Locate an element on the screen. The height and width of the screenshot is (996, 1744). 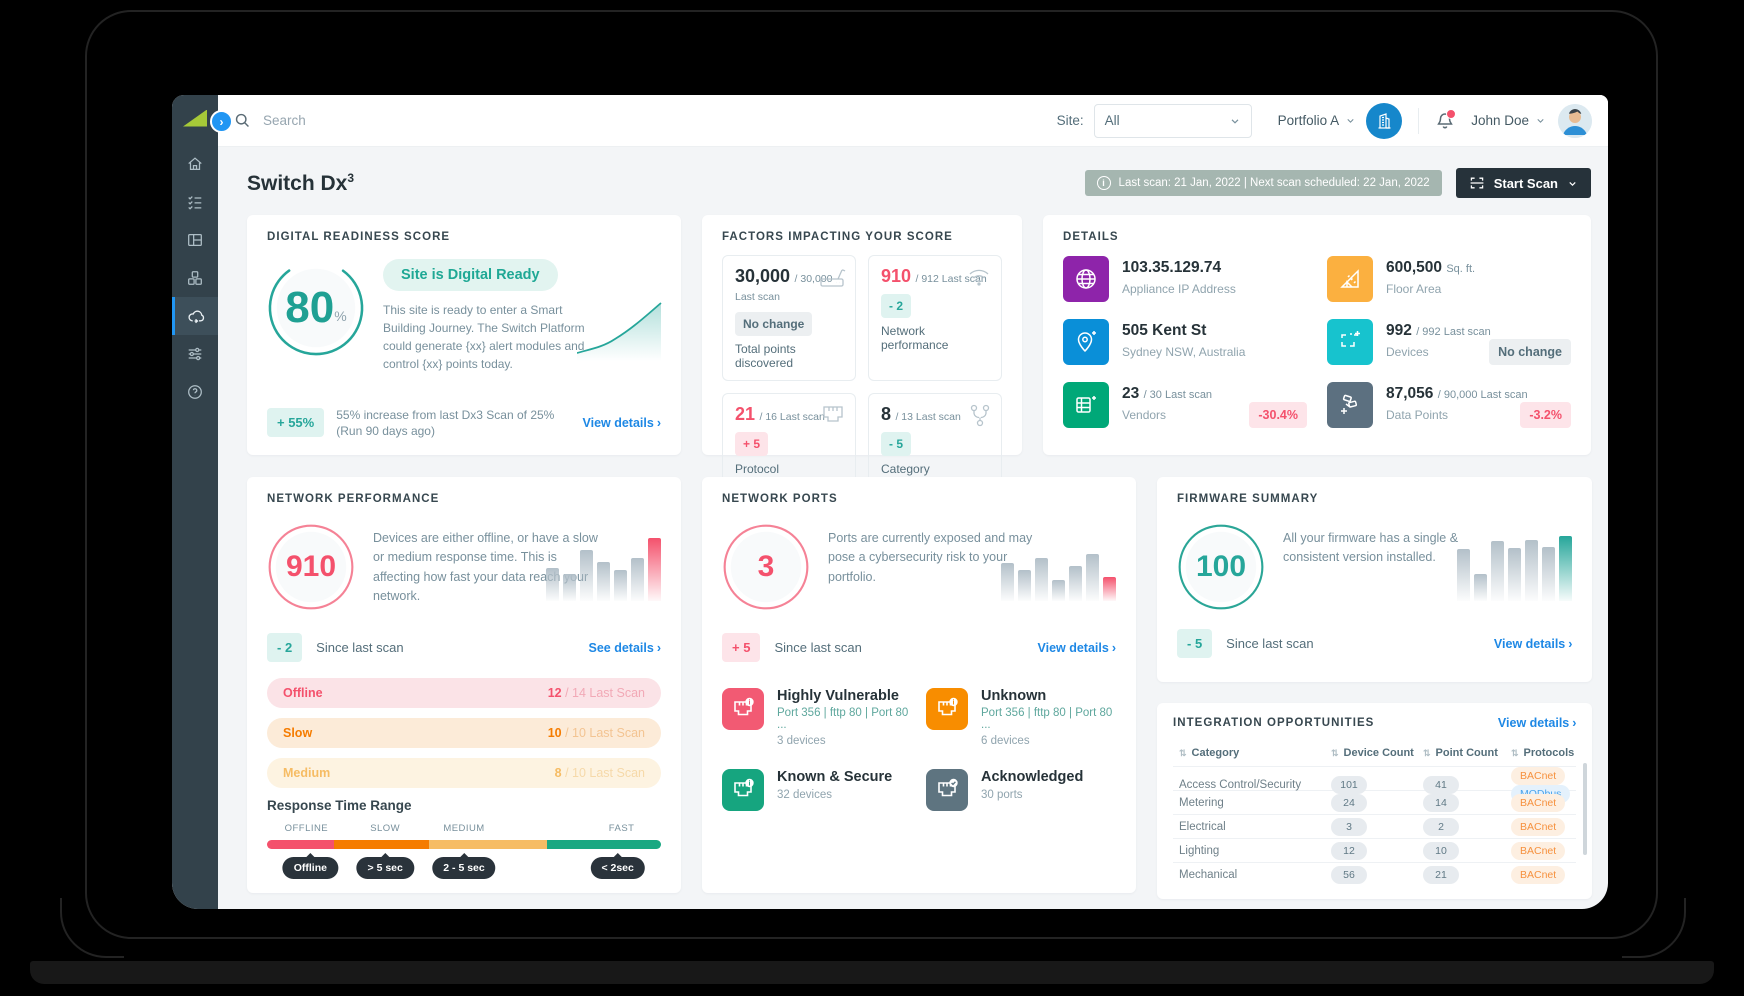
sidebar-item-assets is located at coordinates (195, 278).